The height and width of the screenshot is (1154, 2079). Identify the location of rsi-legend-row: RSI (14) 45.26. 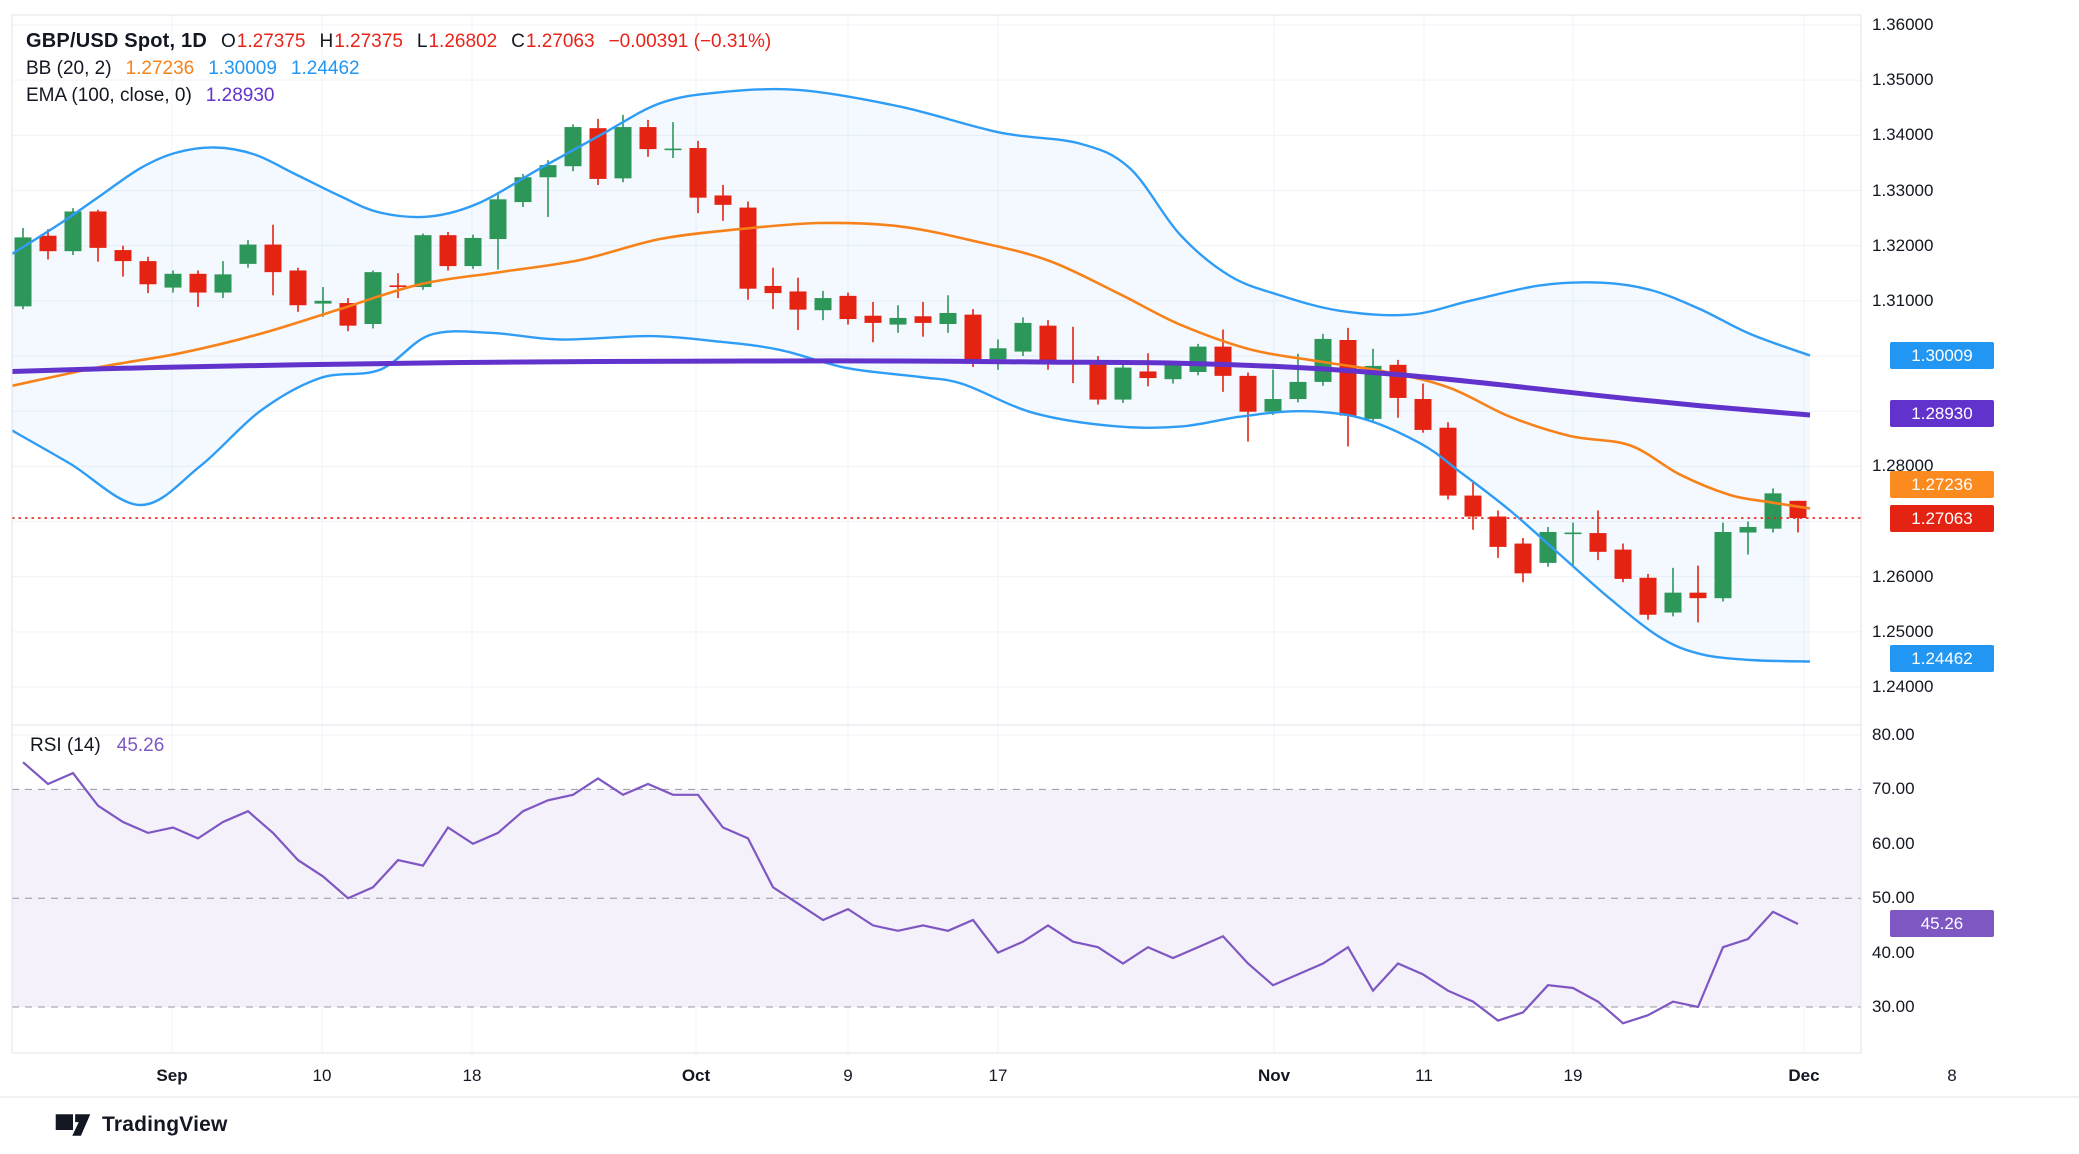
(97, 746).